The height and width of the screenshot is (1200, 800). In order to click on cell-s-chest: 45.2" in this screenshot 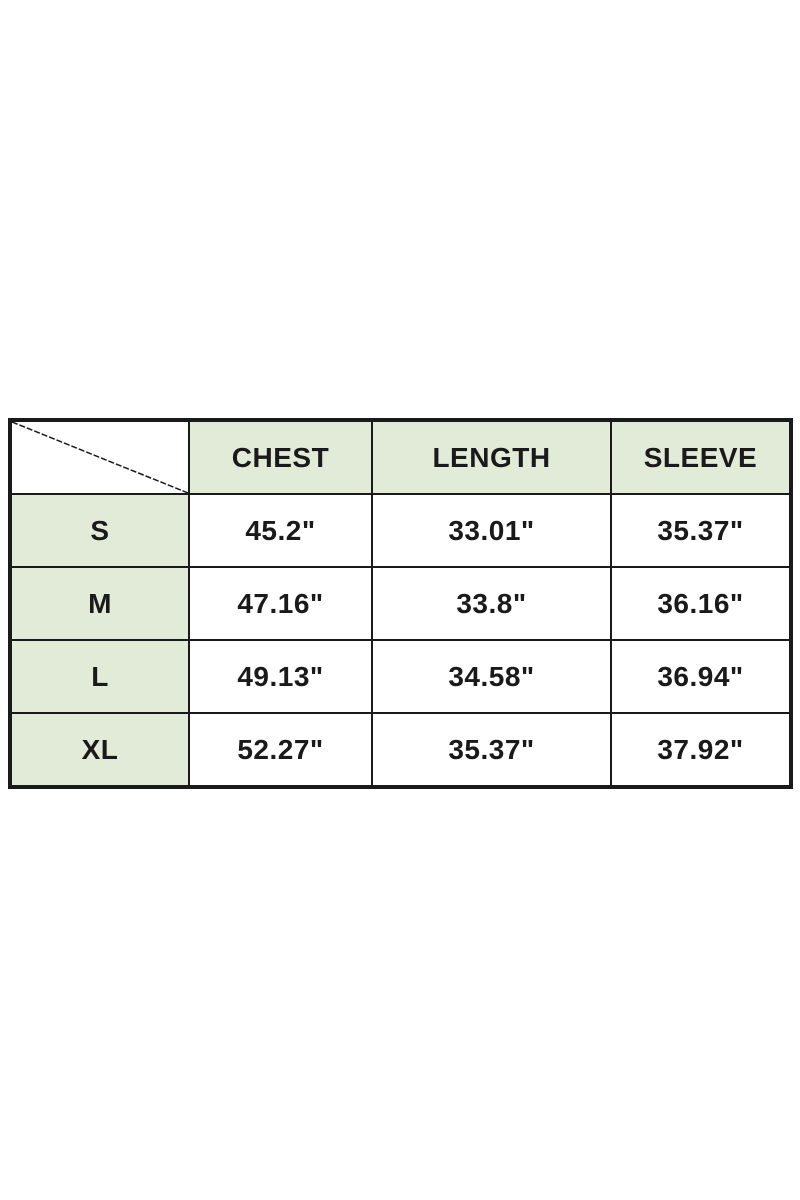, I will do `click(280, 530)`.